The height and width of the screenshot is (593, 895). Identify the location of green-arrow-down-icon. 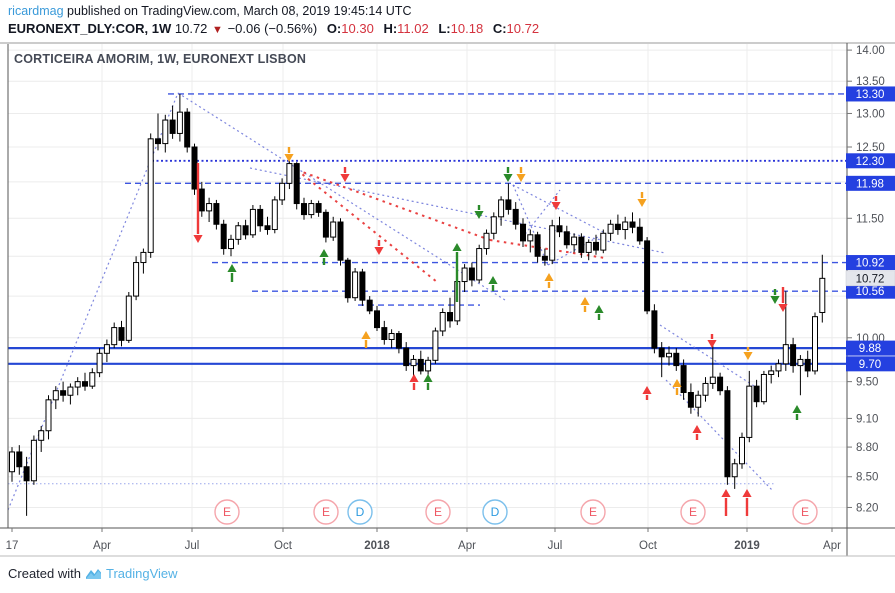
(775, 300).